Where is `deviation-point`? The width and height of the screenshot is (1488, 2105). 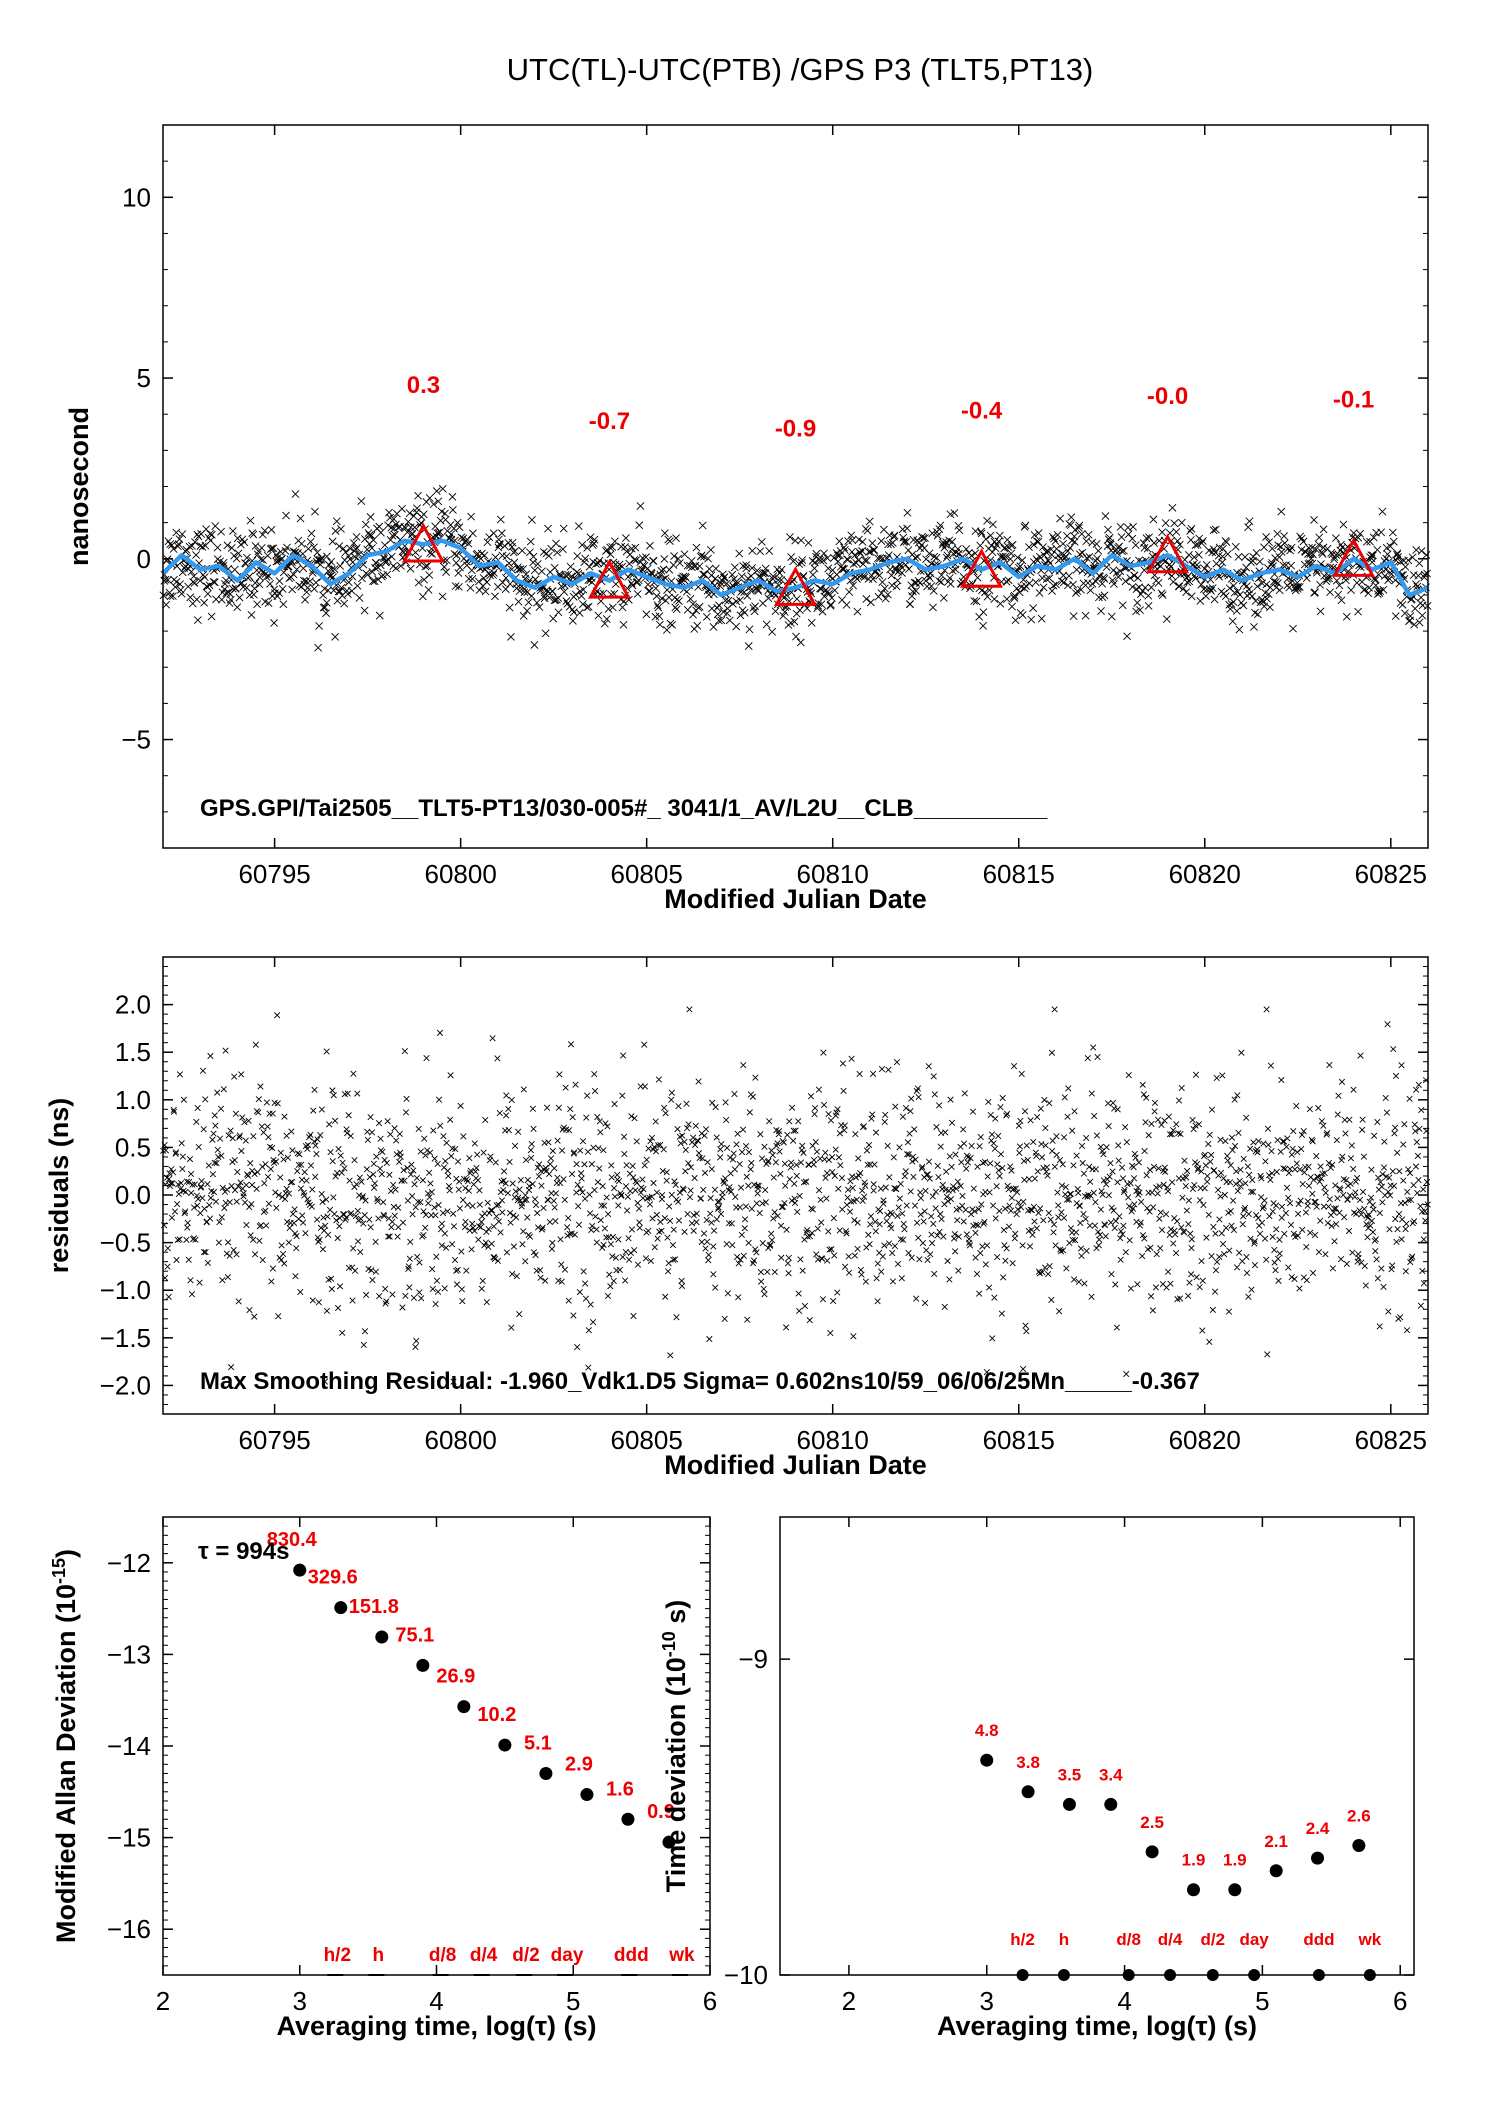
deviation-point is located at coordinates (628, 1819).